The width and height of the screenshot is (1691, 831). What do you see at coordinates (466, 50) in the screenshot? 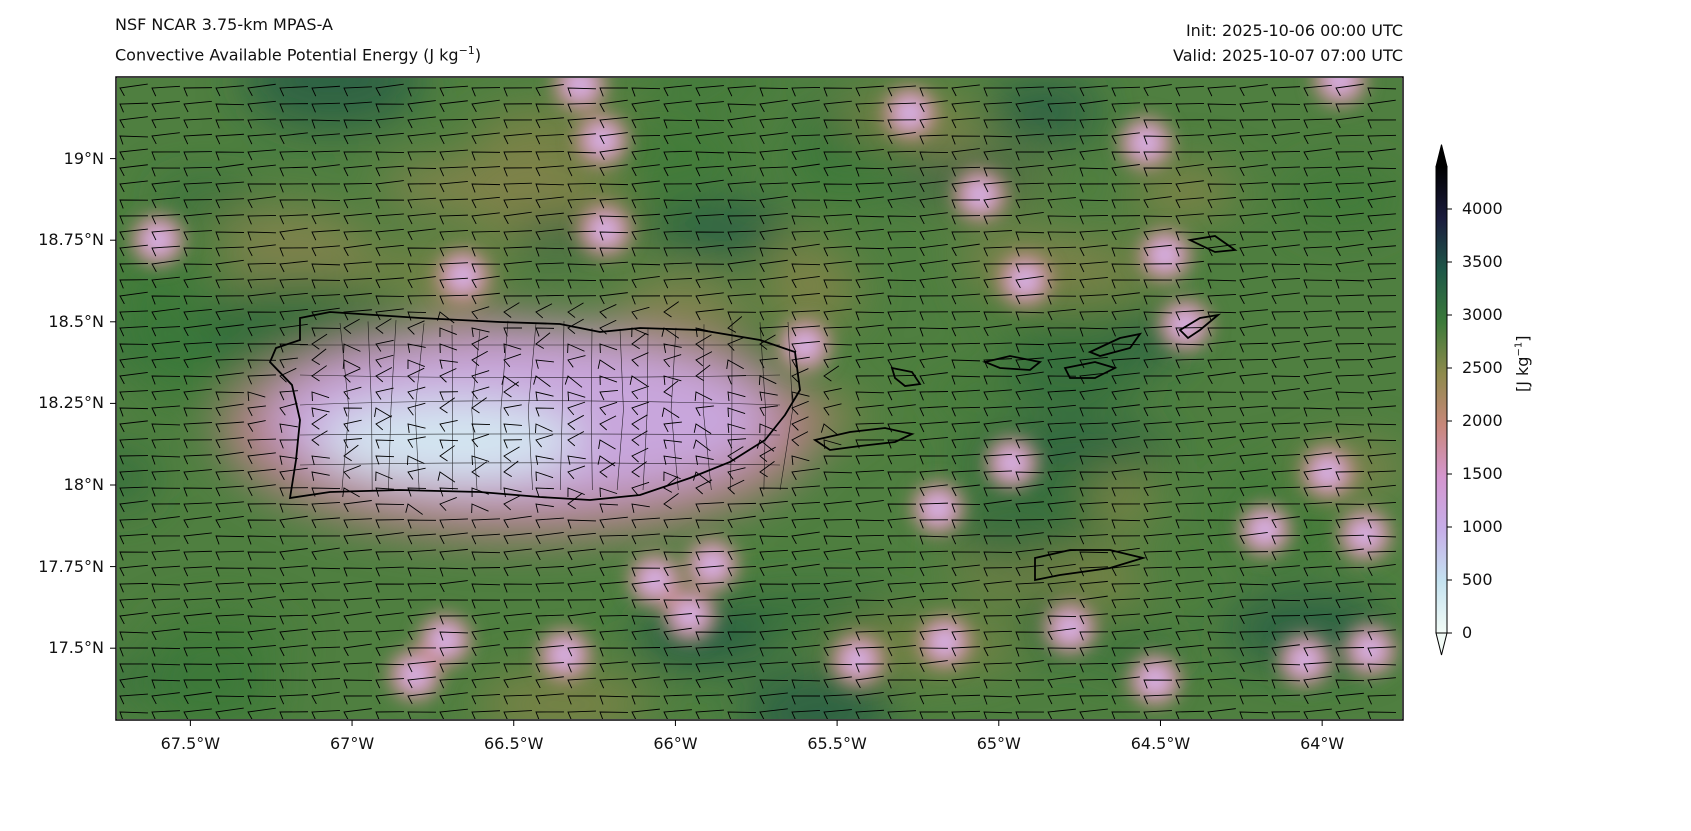
I see `field-title-sup: −1` at bounding box center [466, 50].